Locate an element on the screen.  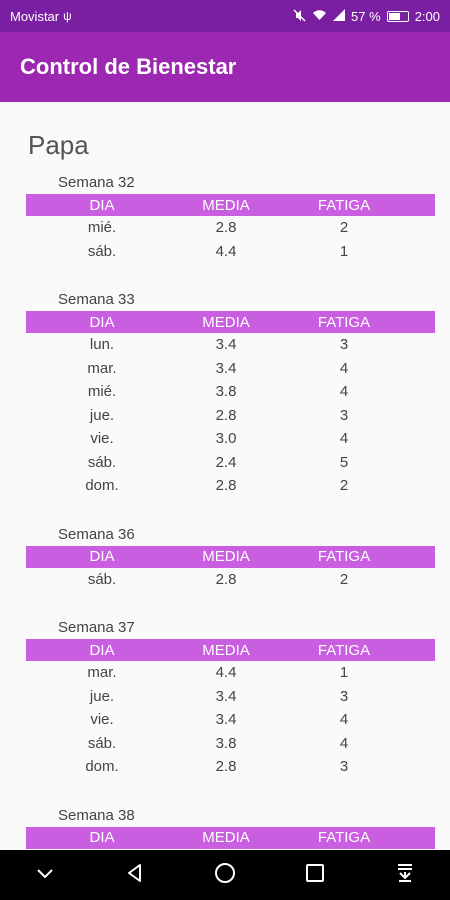
table-row: vie. 3.4 4 is located at coordinates (230, 720).